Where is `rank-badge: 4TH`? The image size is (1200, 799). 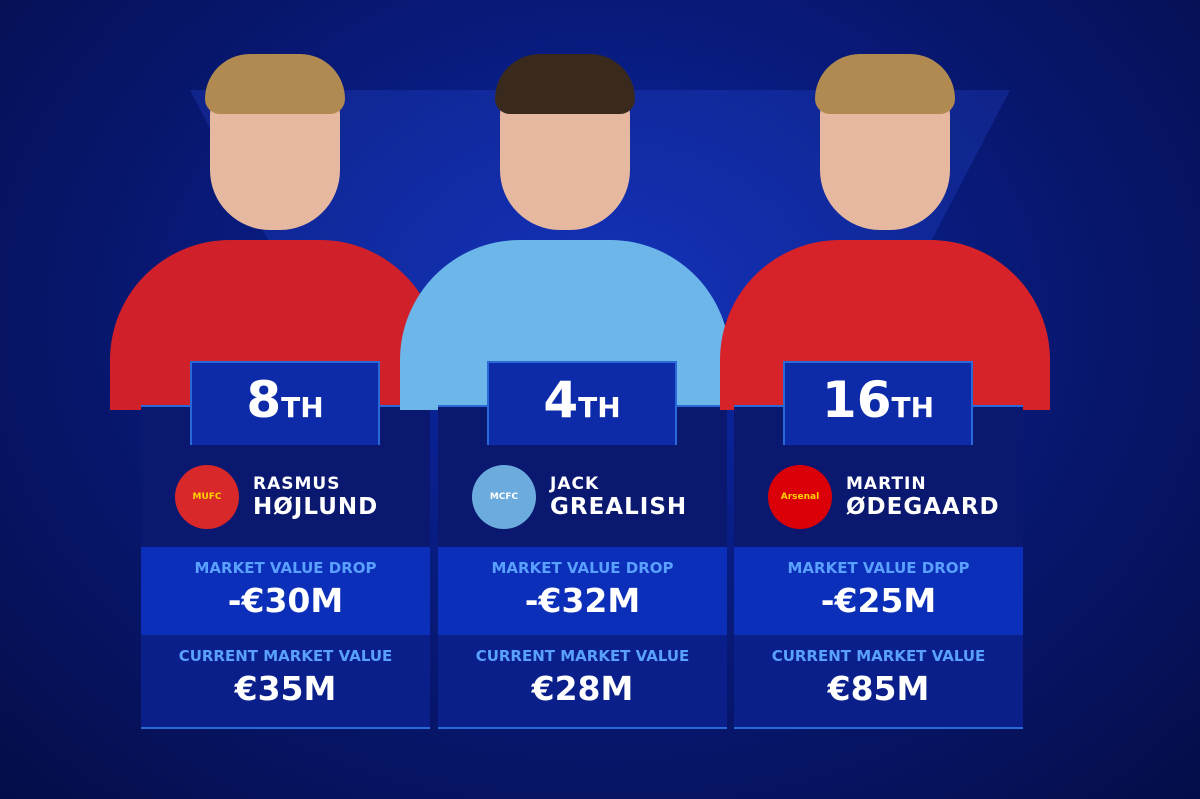
rank-badge: 4TH is located at coordinates (582, 403).